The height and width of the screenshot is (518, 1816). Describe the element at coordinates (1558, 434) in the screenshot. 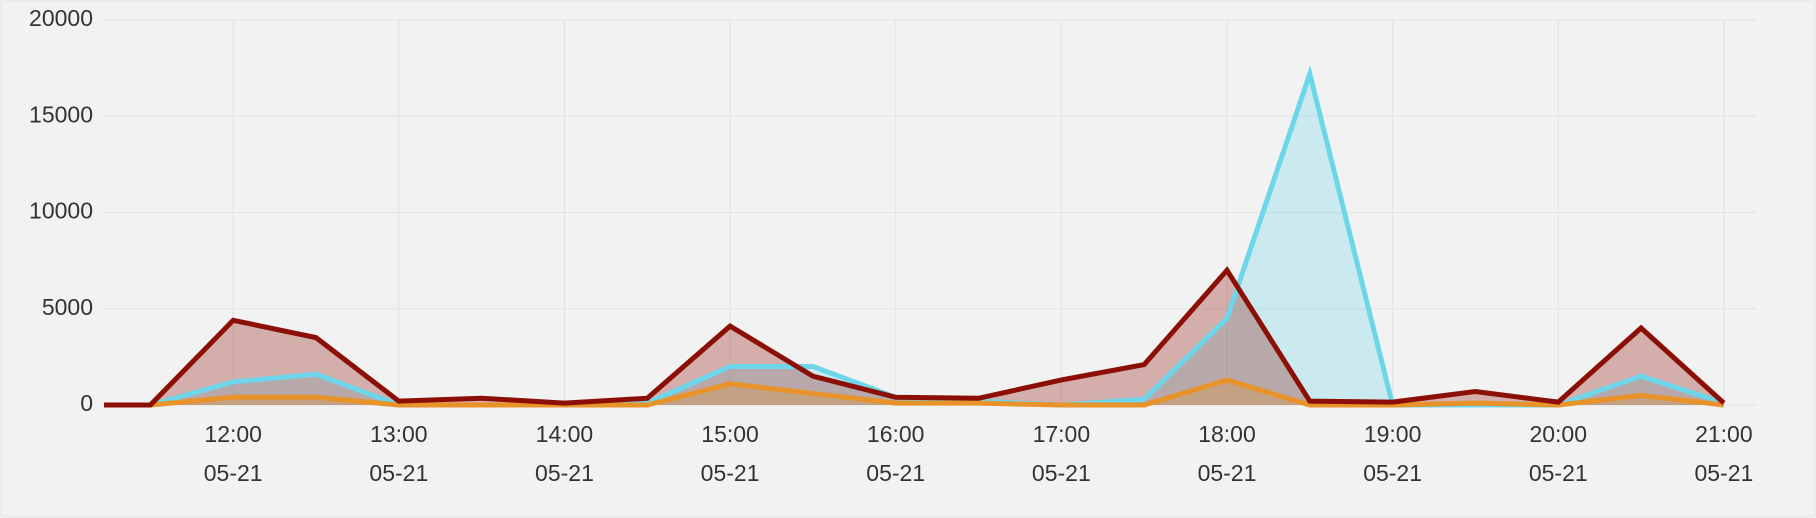

I see `x-tick-label: 20:00` at that location.